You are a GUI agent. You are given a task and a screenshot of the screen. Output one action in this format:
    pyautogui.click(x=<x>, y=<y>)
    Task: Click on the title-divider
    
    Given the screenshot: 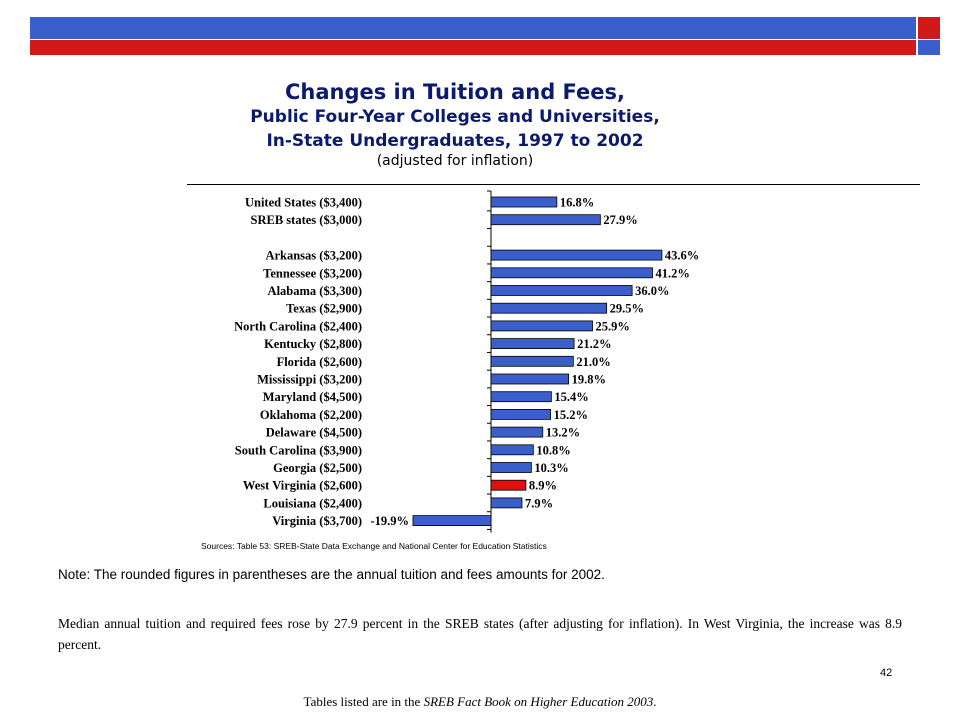 What is the action you would take?
    pyautogui.click(x=553, y=184)
    